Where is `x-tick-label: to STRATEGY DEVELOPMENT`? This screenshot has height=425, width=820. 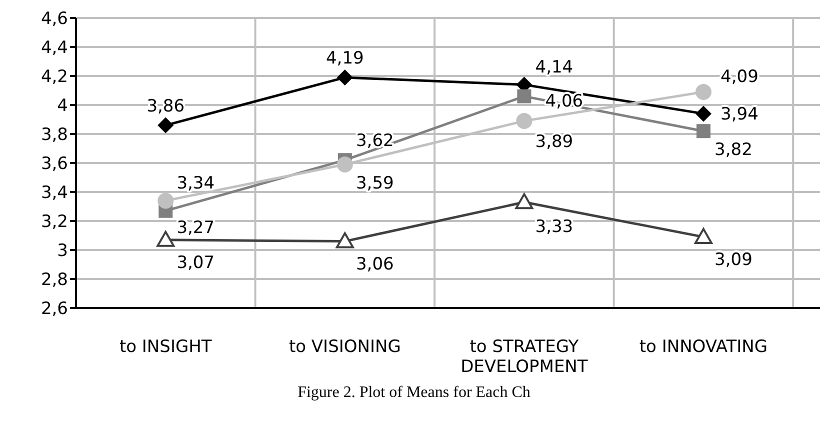
x-tick-label: to STRATEGY DEVELOPMENT is located at coordinates (524, 357).